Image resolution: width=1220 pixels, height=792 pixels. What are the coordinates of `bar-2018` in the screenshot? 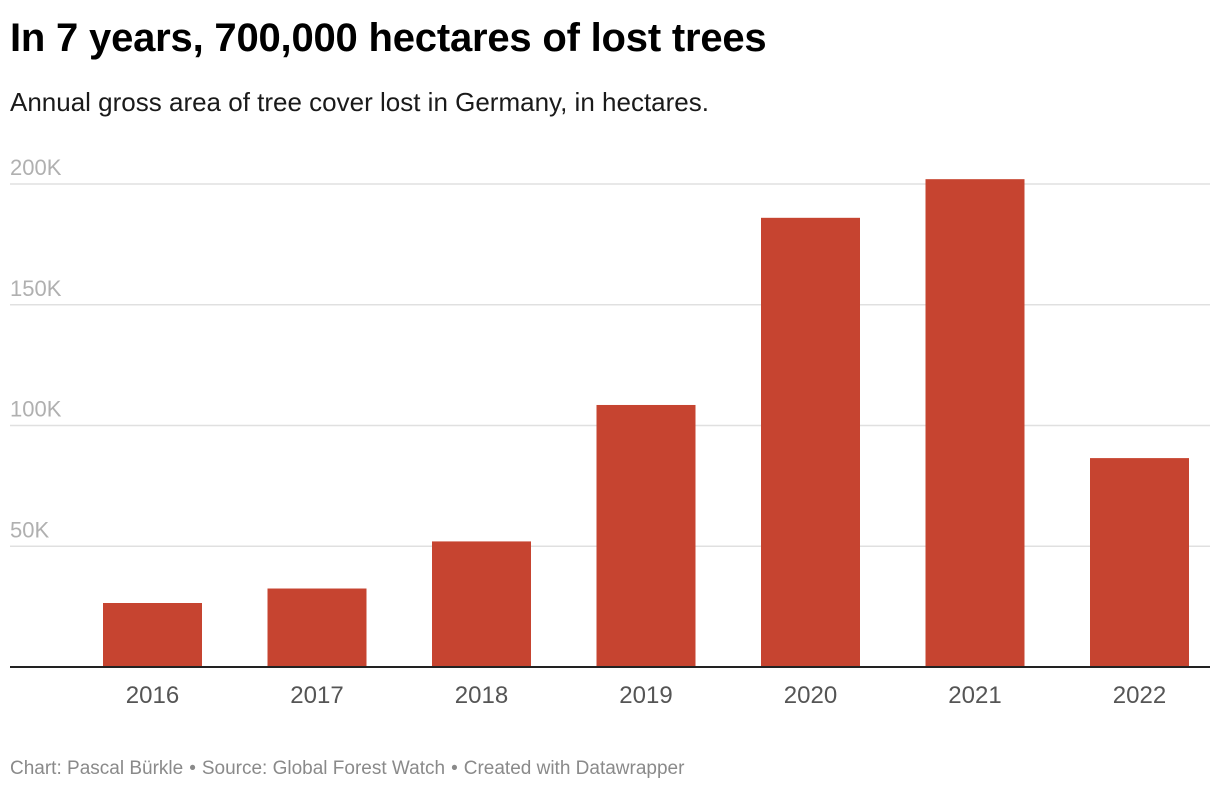 It's located at (481, 604).